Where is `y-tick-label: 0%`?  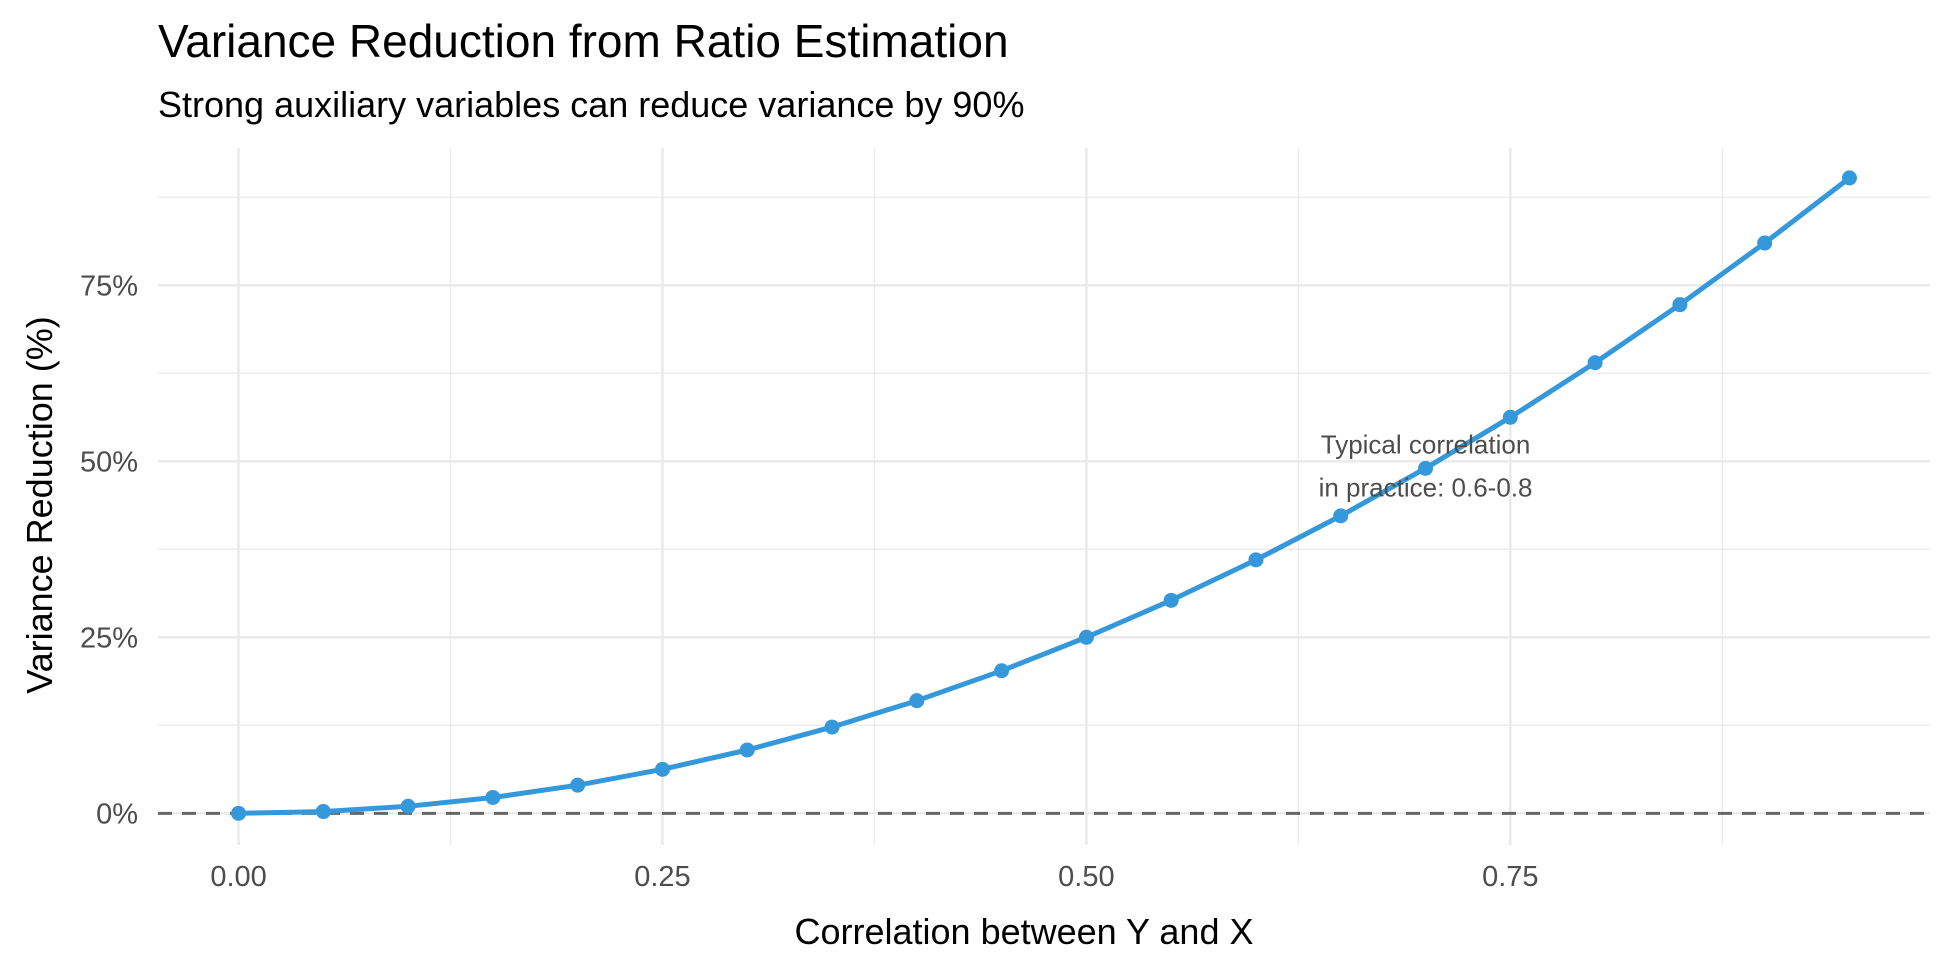 y-tick-label: 0% is located at coordinates (117, 814).